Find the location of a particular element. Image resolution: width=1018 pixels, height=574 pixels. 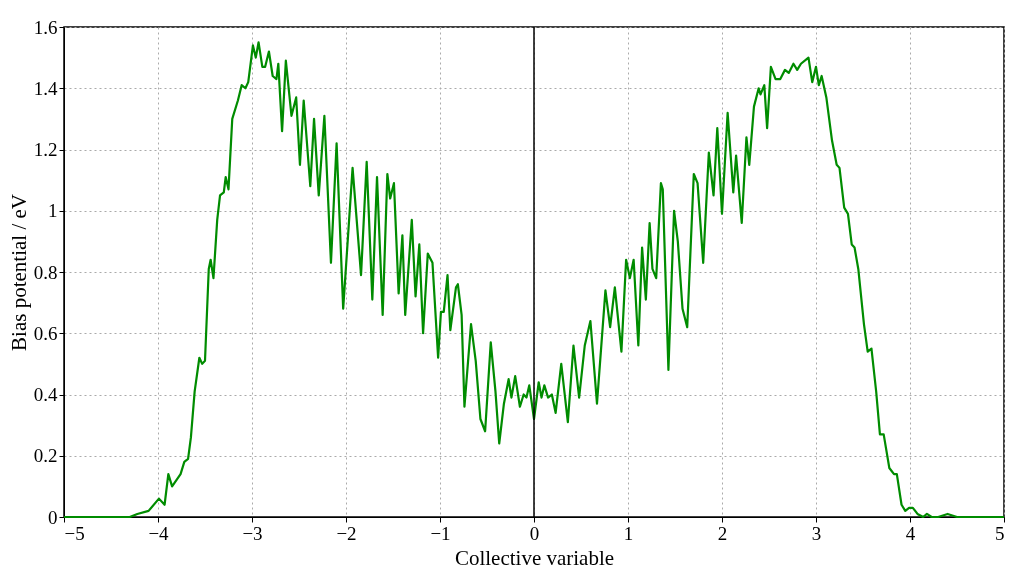

y-tick-label: 0.4 is located at coordinates (45, 394).